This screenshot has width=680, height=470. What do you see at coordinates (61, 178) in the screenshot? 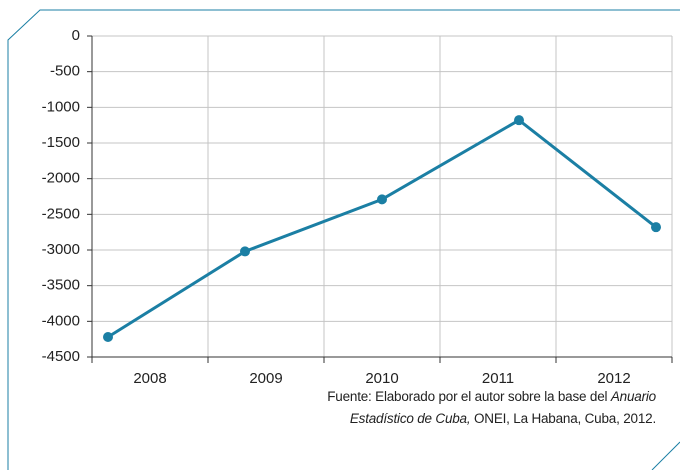
I see `y-tick-label: -2000` at bounding box center [61, 178].